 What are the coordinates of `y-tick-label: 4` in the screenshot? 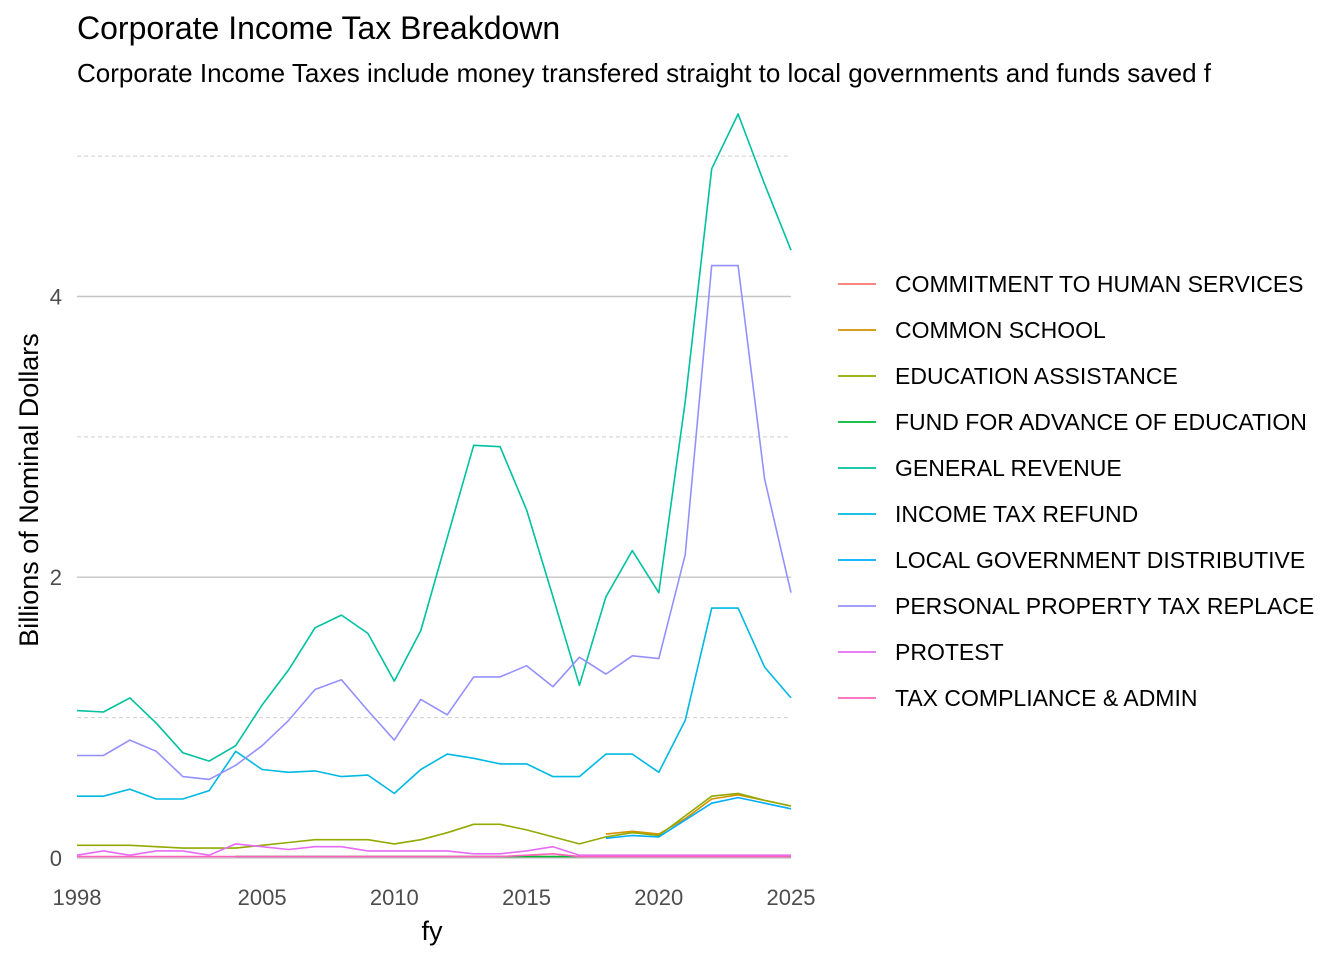 It's located at (56, 297).